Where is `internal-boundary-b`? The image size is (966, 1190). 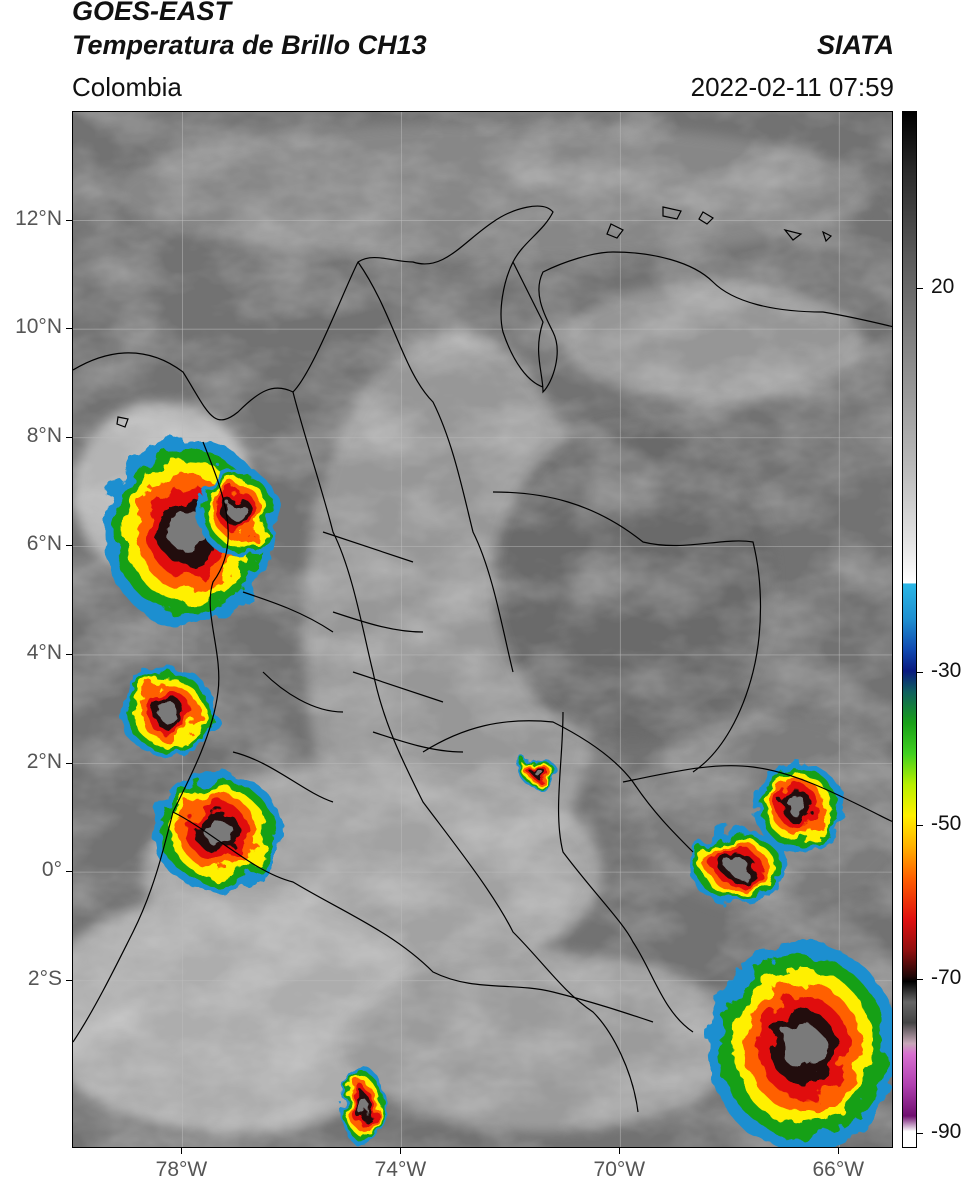
internal-boundary-b is located at coordinates (435, 467).